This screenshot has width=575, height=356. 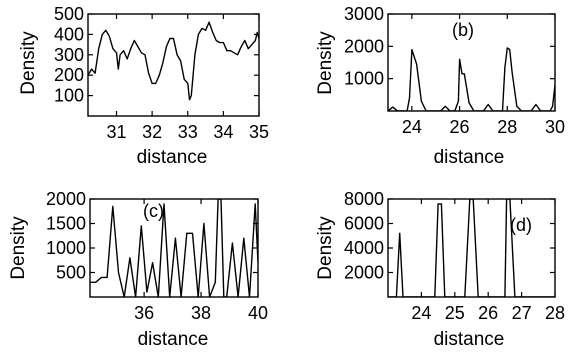 I want to click on x-tick-label: 32, so click(x=152, y=132).